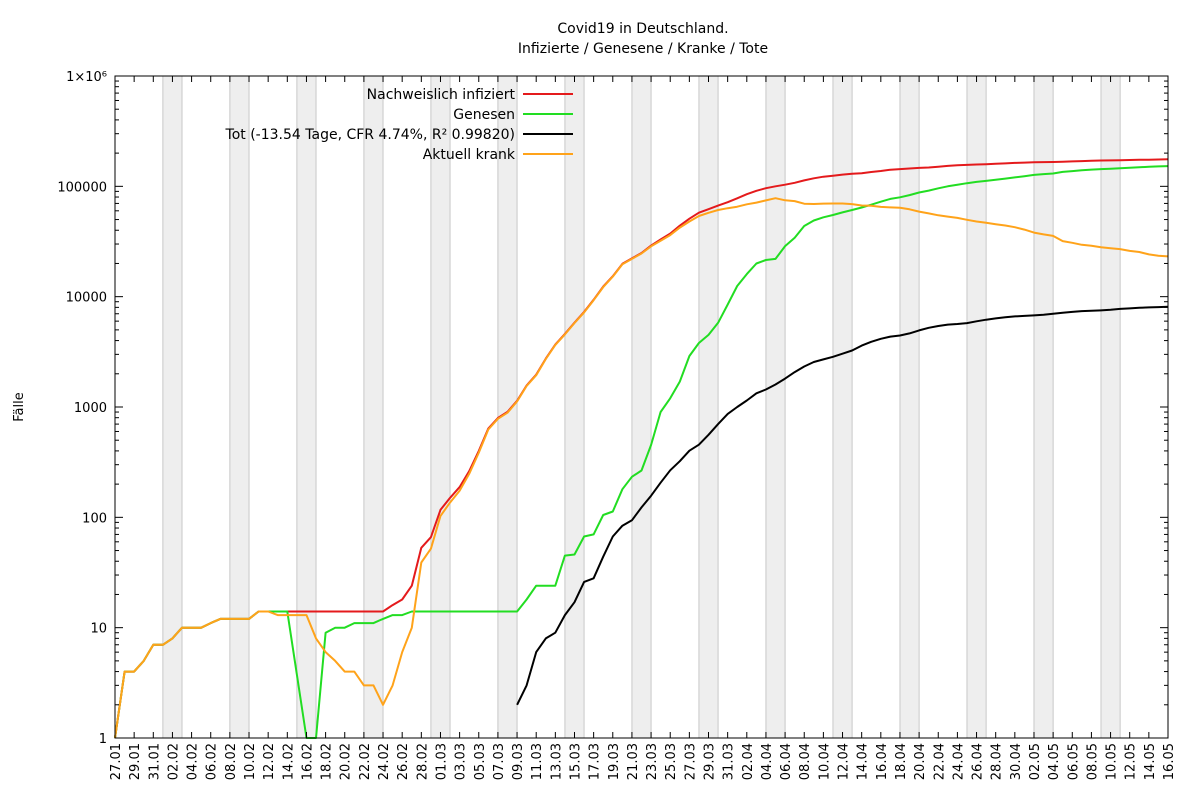 This screenshot has height=800, width=1200. Describe the element at coordinates (403, 761) in the screenshot. I see `x-tick-label: 26.02` at that location.